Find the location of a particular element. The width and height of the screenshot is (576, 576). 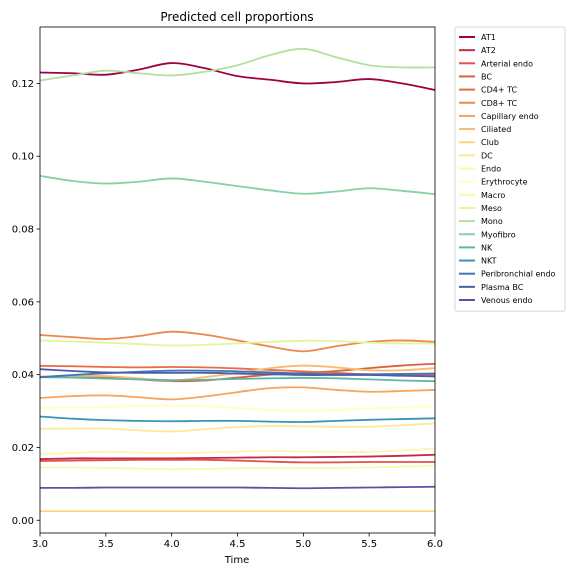

y-tick-label: 0.00 is located at coordinates (23, 521).